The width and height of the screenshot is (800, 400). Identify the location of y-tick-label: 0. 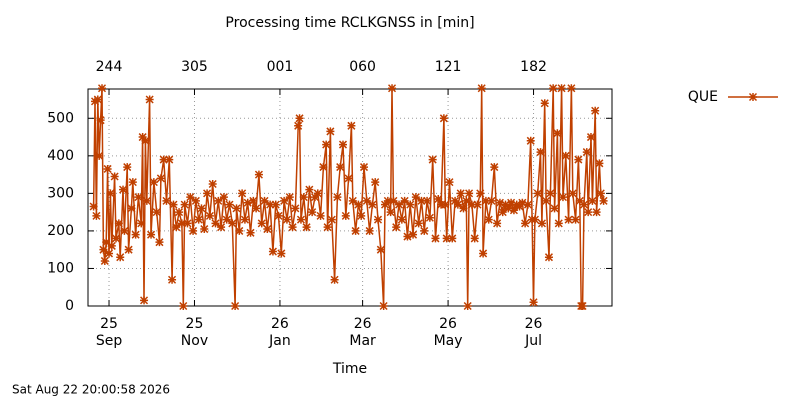
(69, 306).